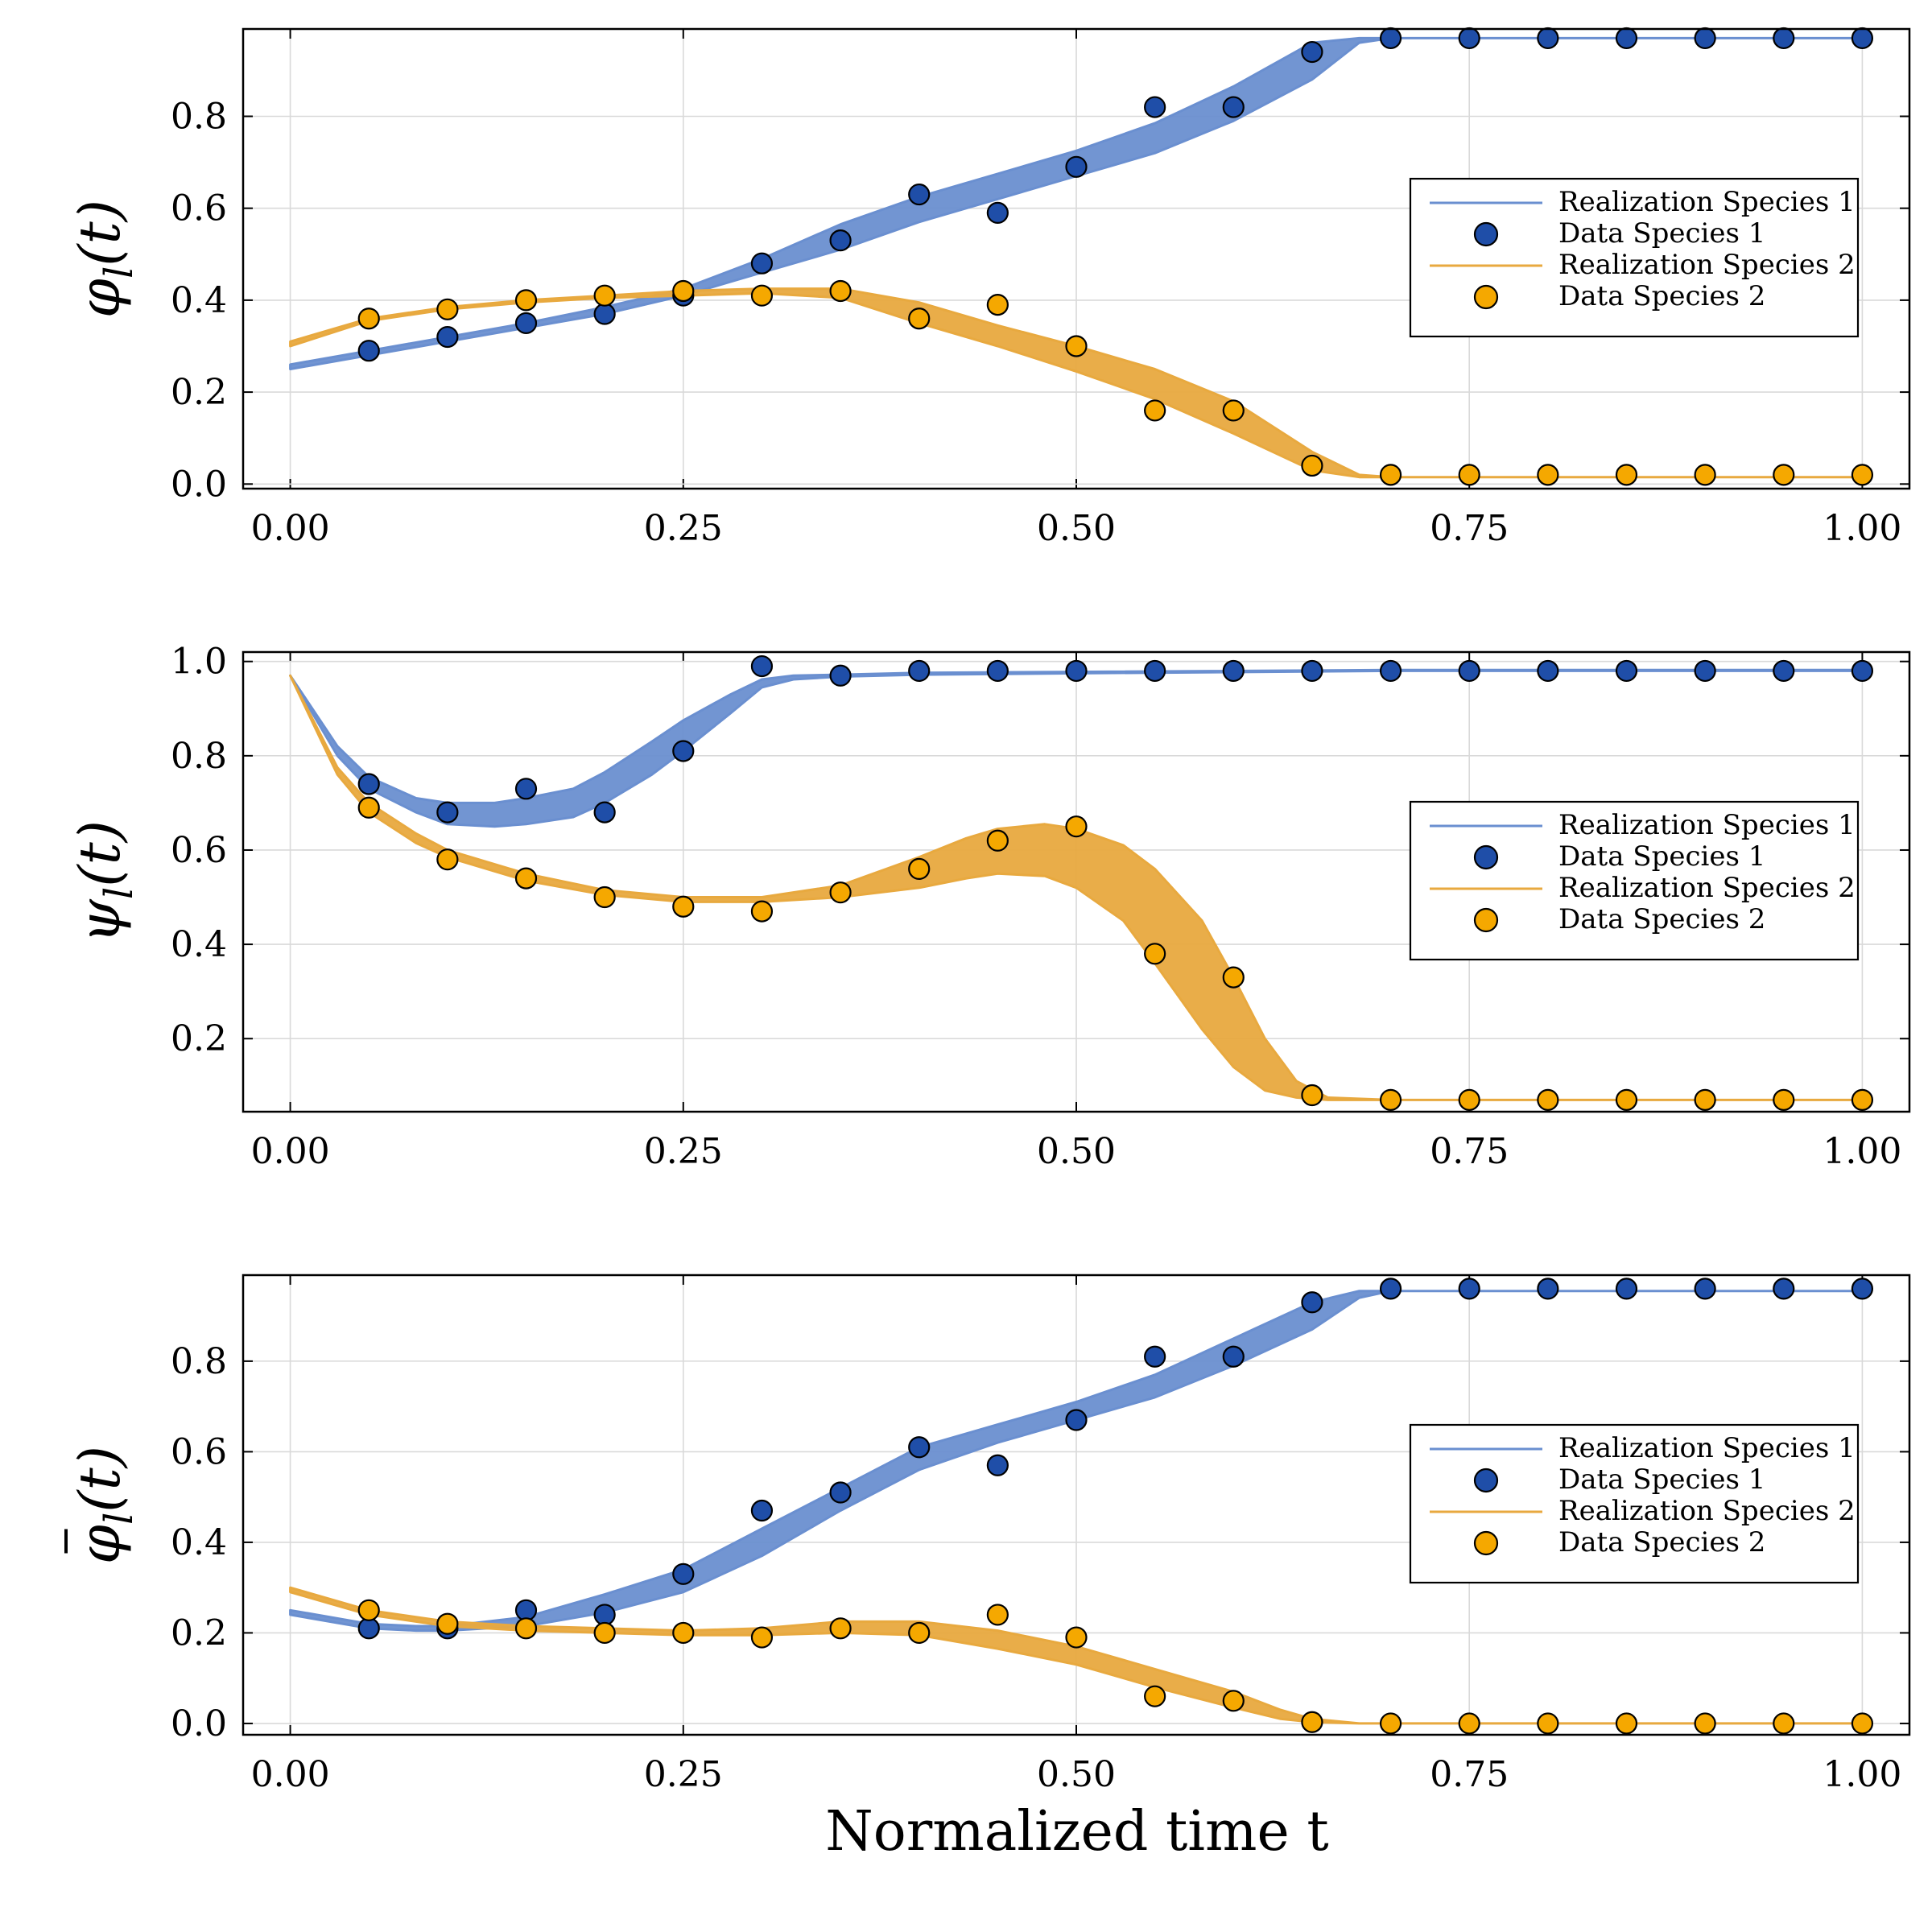 The height and width of the screenshot is (1932, 1932). I want to click on x-tick-label: 0.50, so click(1076, 1774).